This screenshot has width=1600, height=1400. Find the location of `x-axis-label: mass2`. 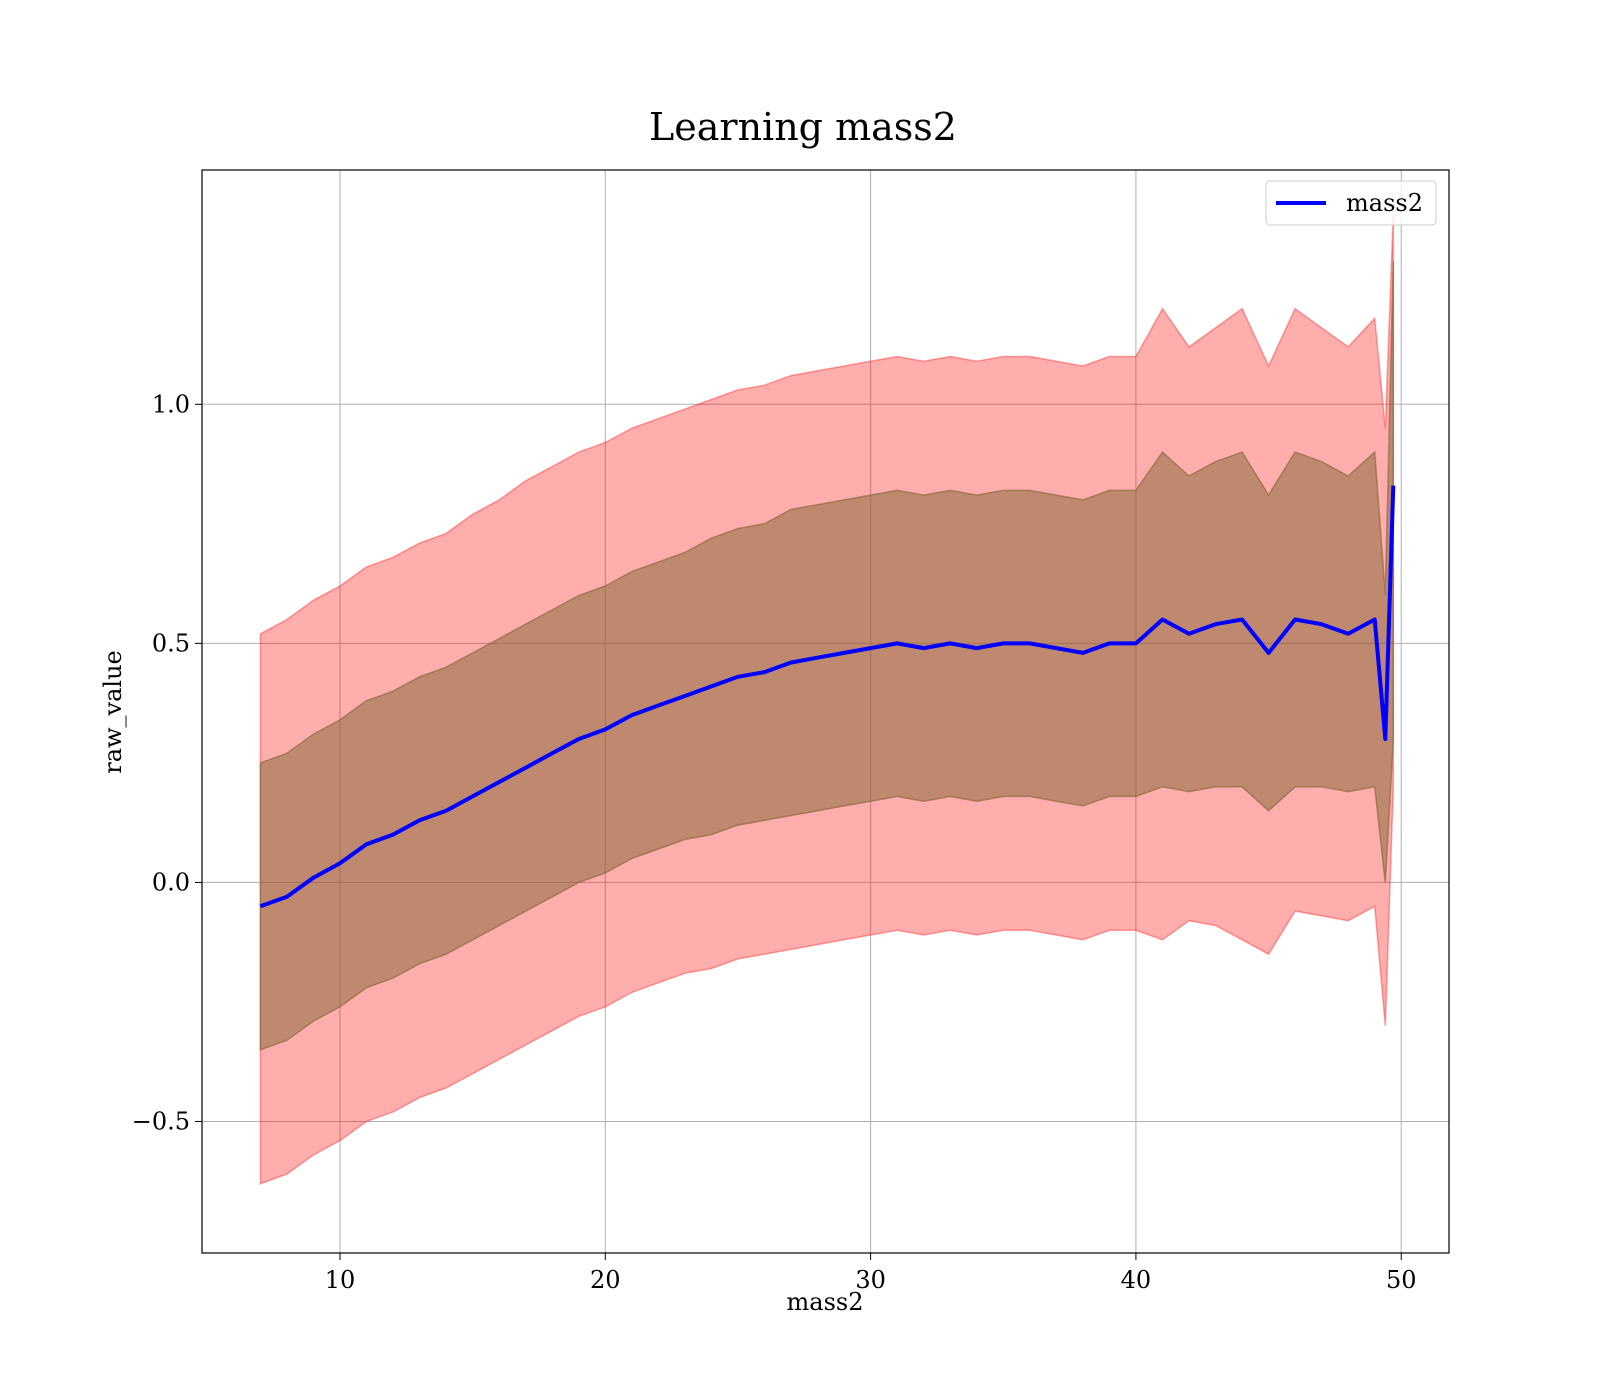

x-axis-label: mass2 is located at coordinates (825, 1302).